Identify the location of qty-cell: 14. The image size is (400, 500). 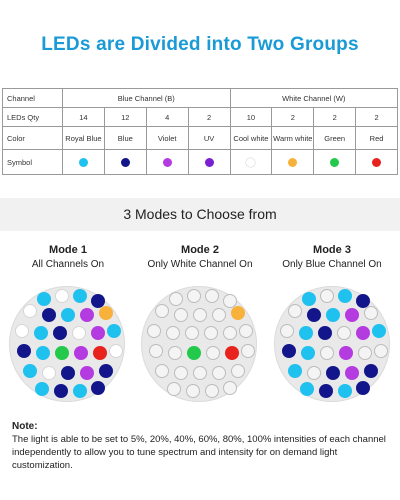
(83, 117).